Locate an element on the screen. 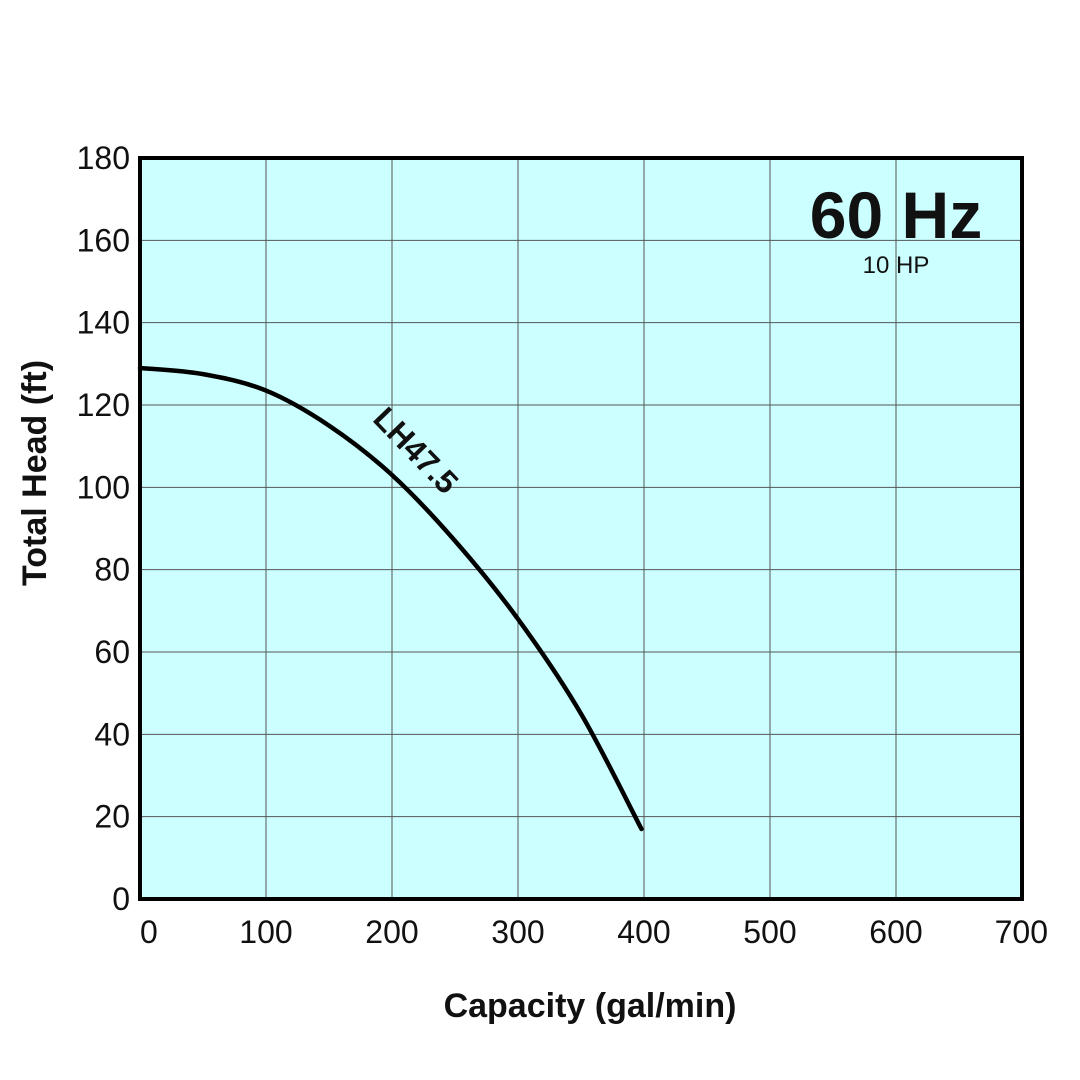  y-tick-label: 120 is located at coordinates (103, 405).